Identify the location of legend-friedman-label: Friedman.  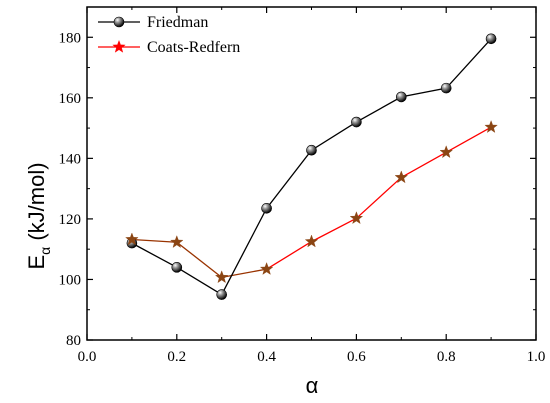
(177, 22).